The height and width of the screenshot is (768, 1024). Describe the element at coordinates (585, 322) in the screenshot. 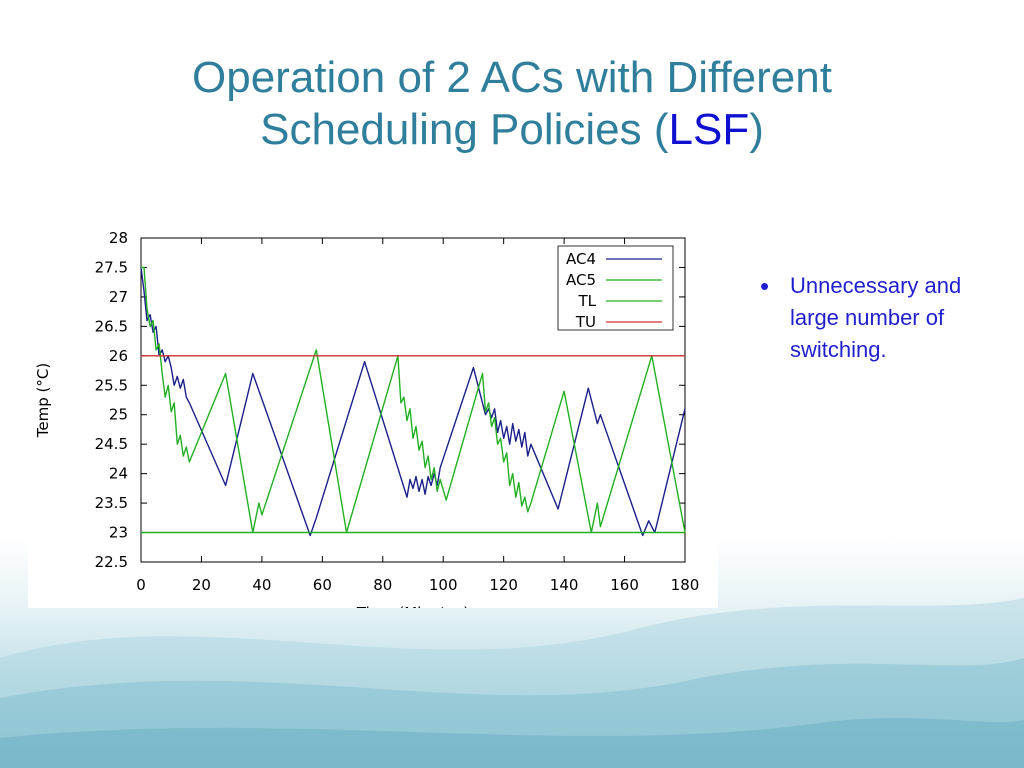

I see `legend-label-tu: TU` at that location.